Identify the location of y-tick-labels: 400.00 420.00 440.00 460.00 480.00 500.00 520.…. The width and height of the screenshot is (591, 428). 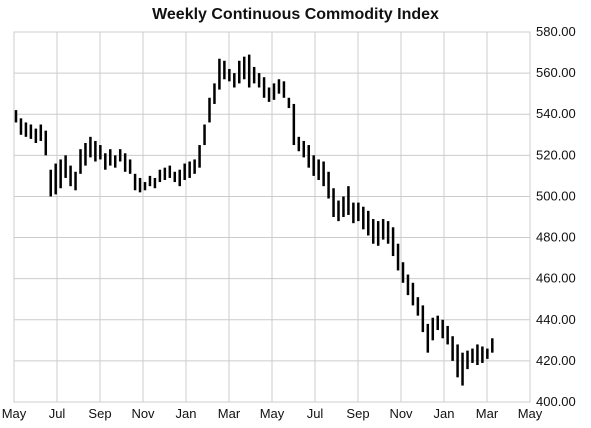
(556, 216).